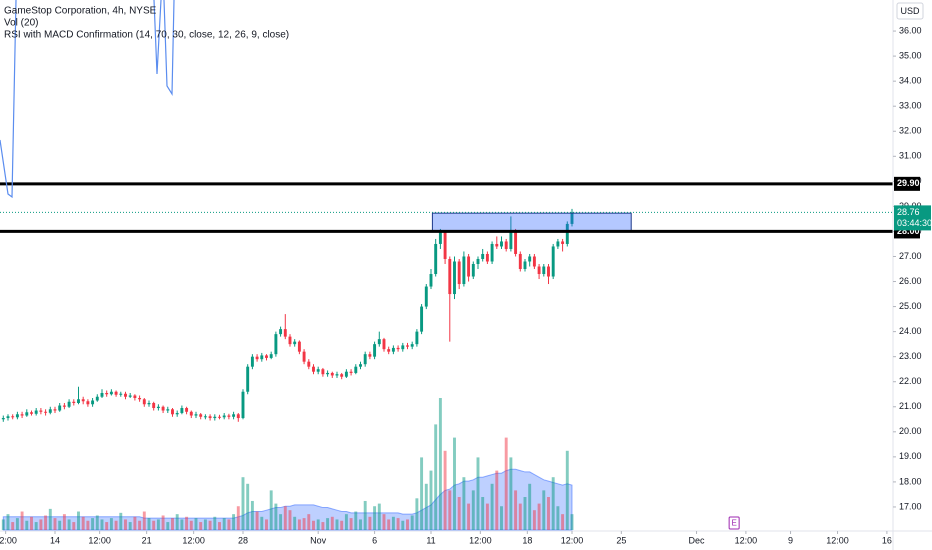 The width and height of the screenshot is (932, 550). What do you see at coordinates (910, 306) in the screenshot?
I see `y-tick-label: 25.00` at bounding box center [910, 306].